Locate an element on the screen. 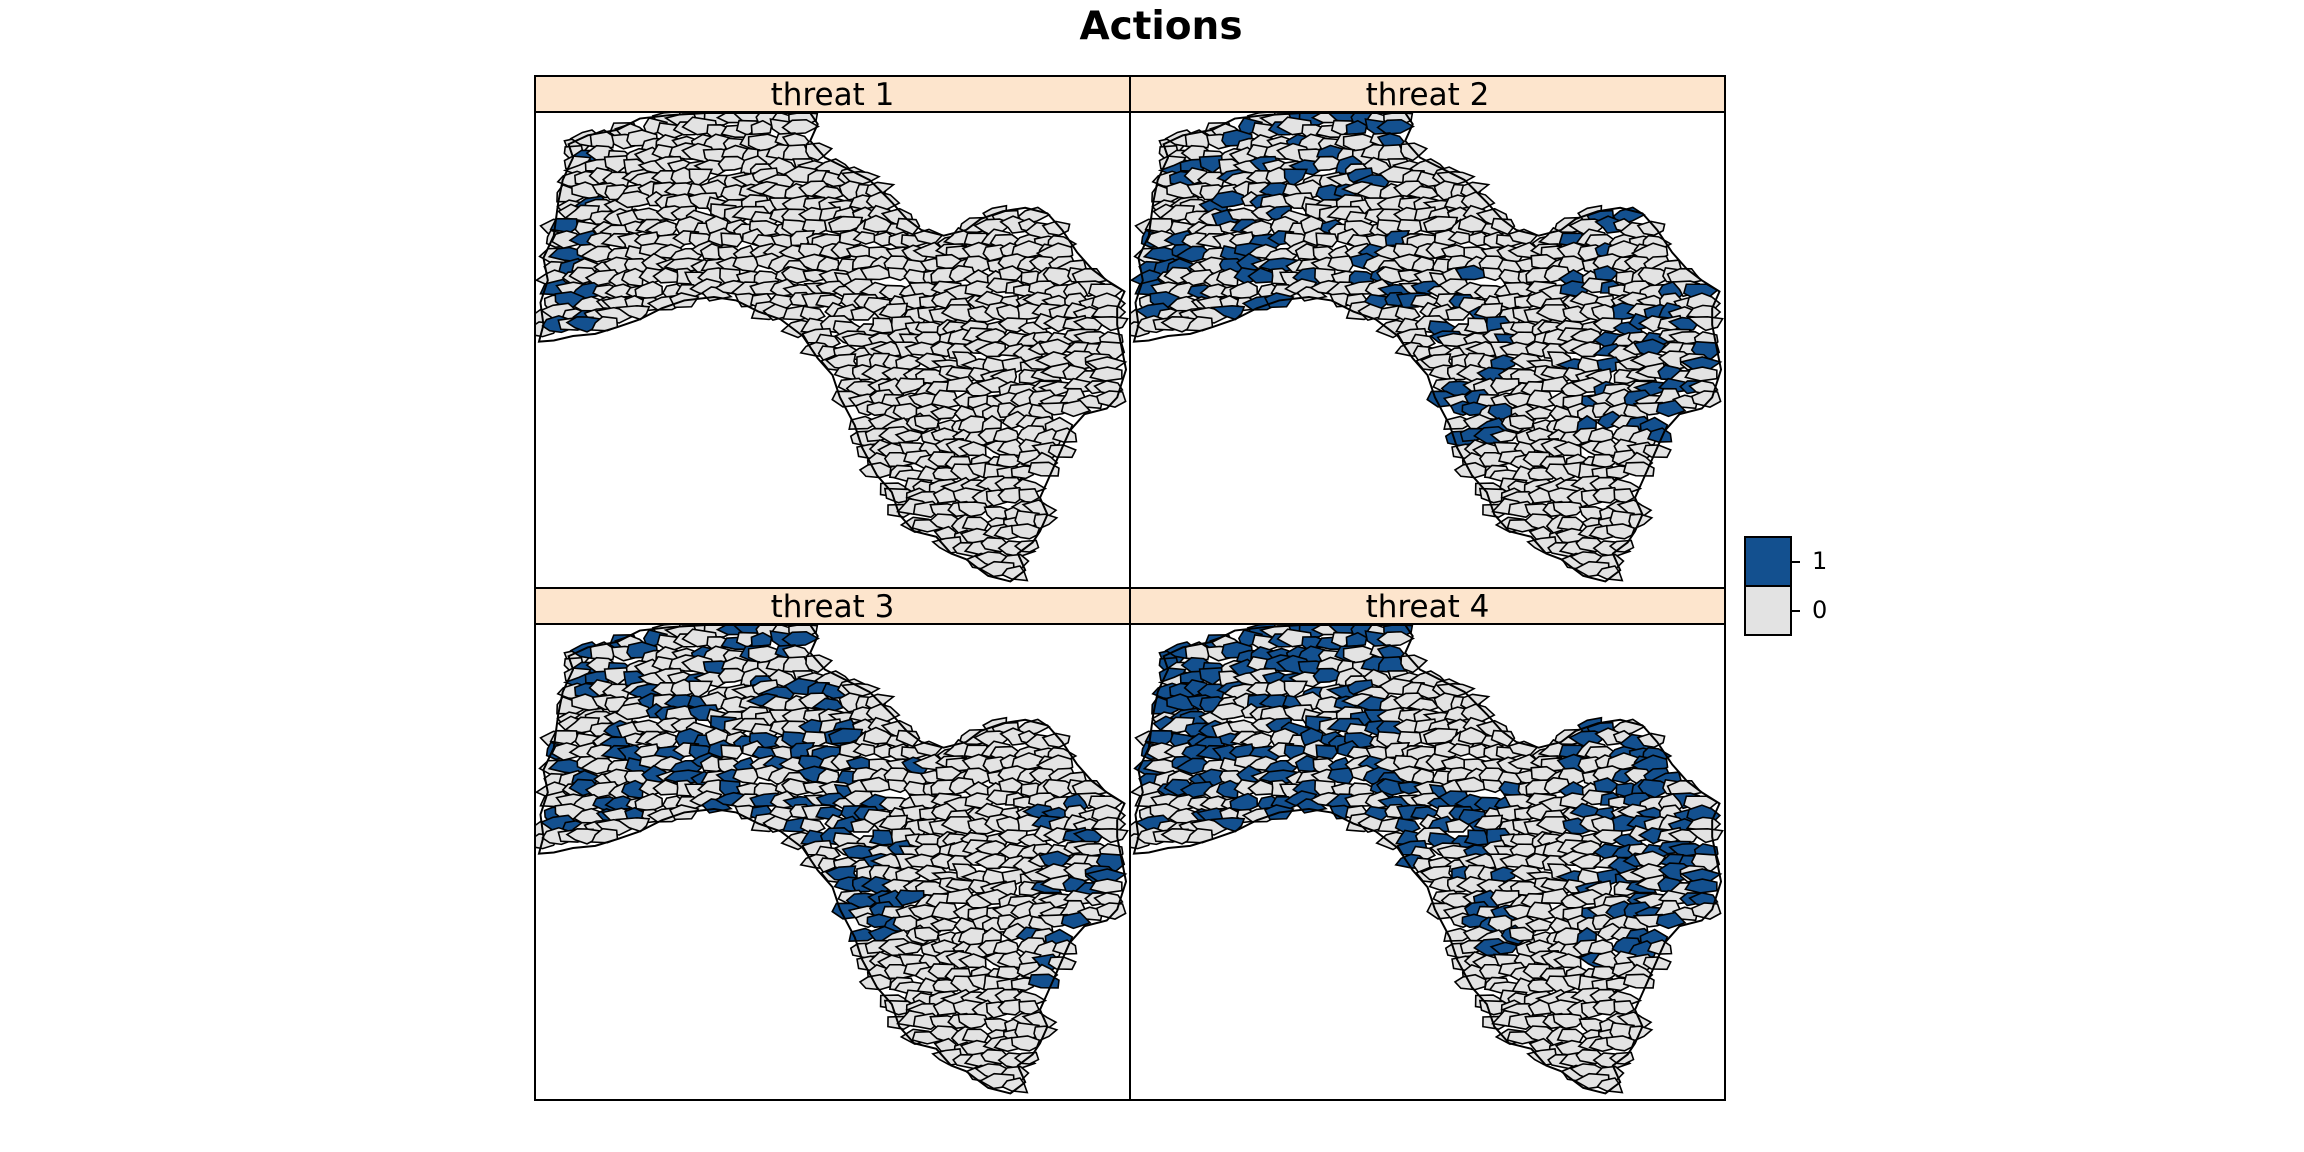  legend-label-1: 1 is located at coordinates (1820, 561).